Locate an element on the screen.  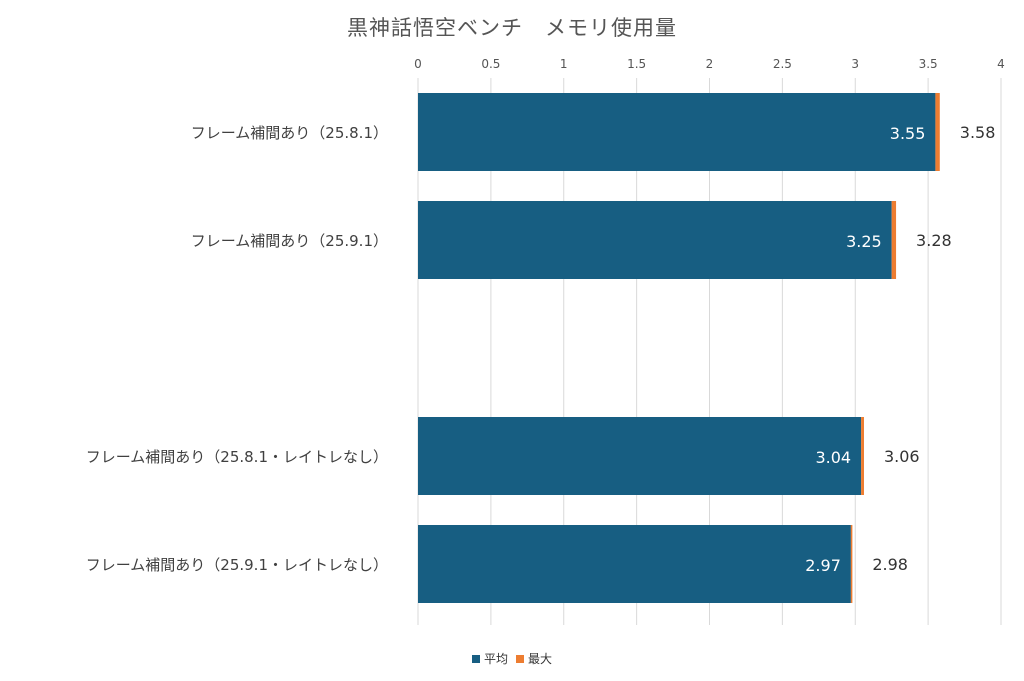
data-label-max: 3.06 is located at coordinates (902, 456).